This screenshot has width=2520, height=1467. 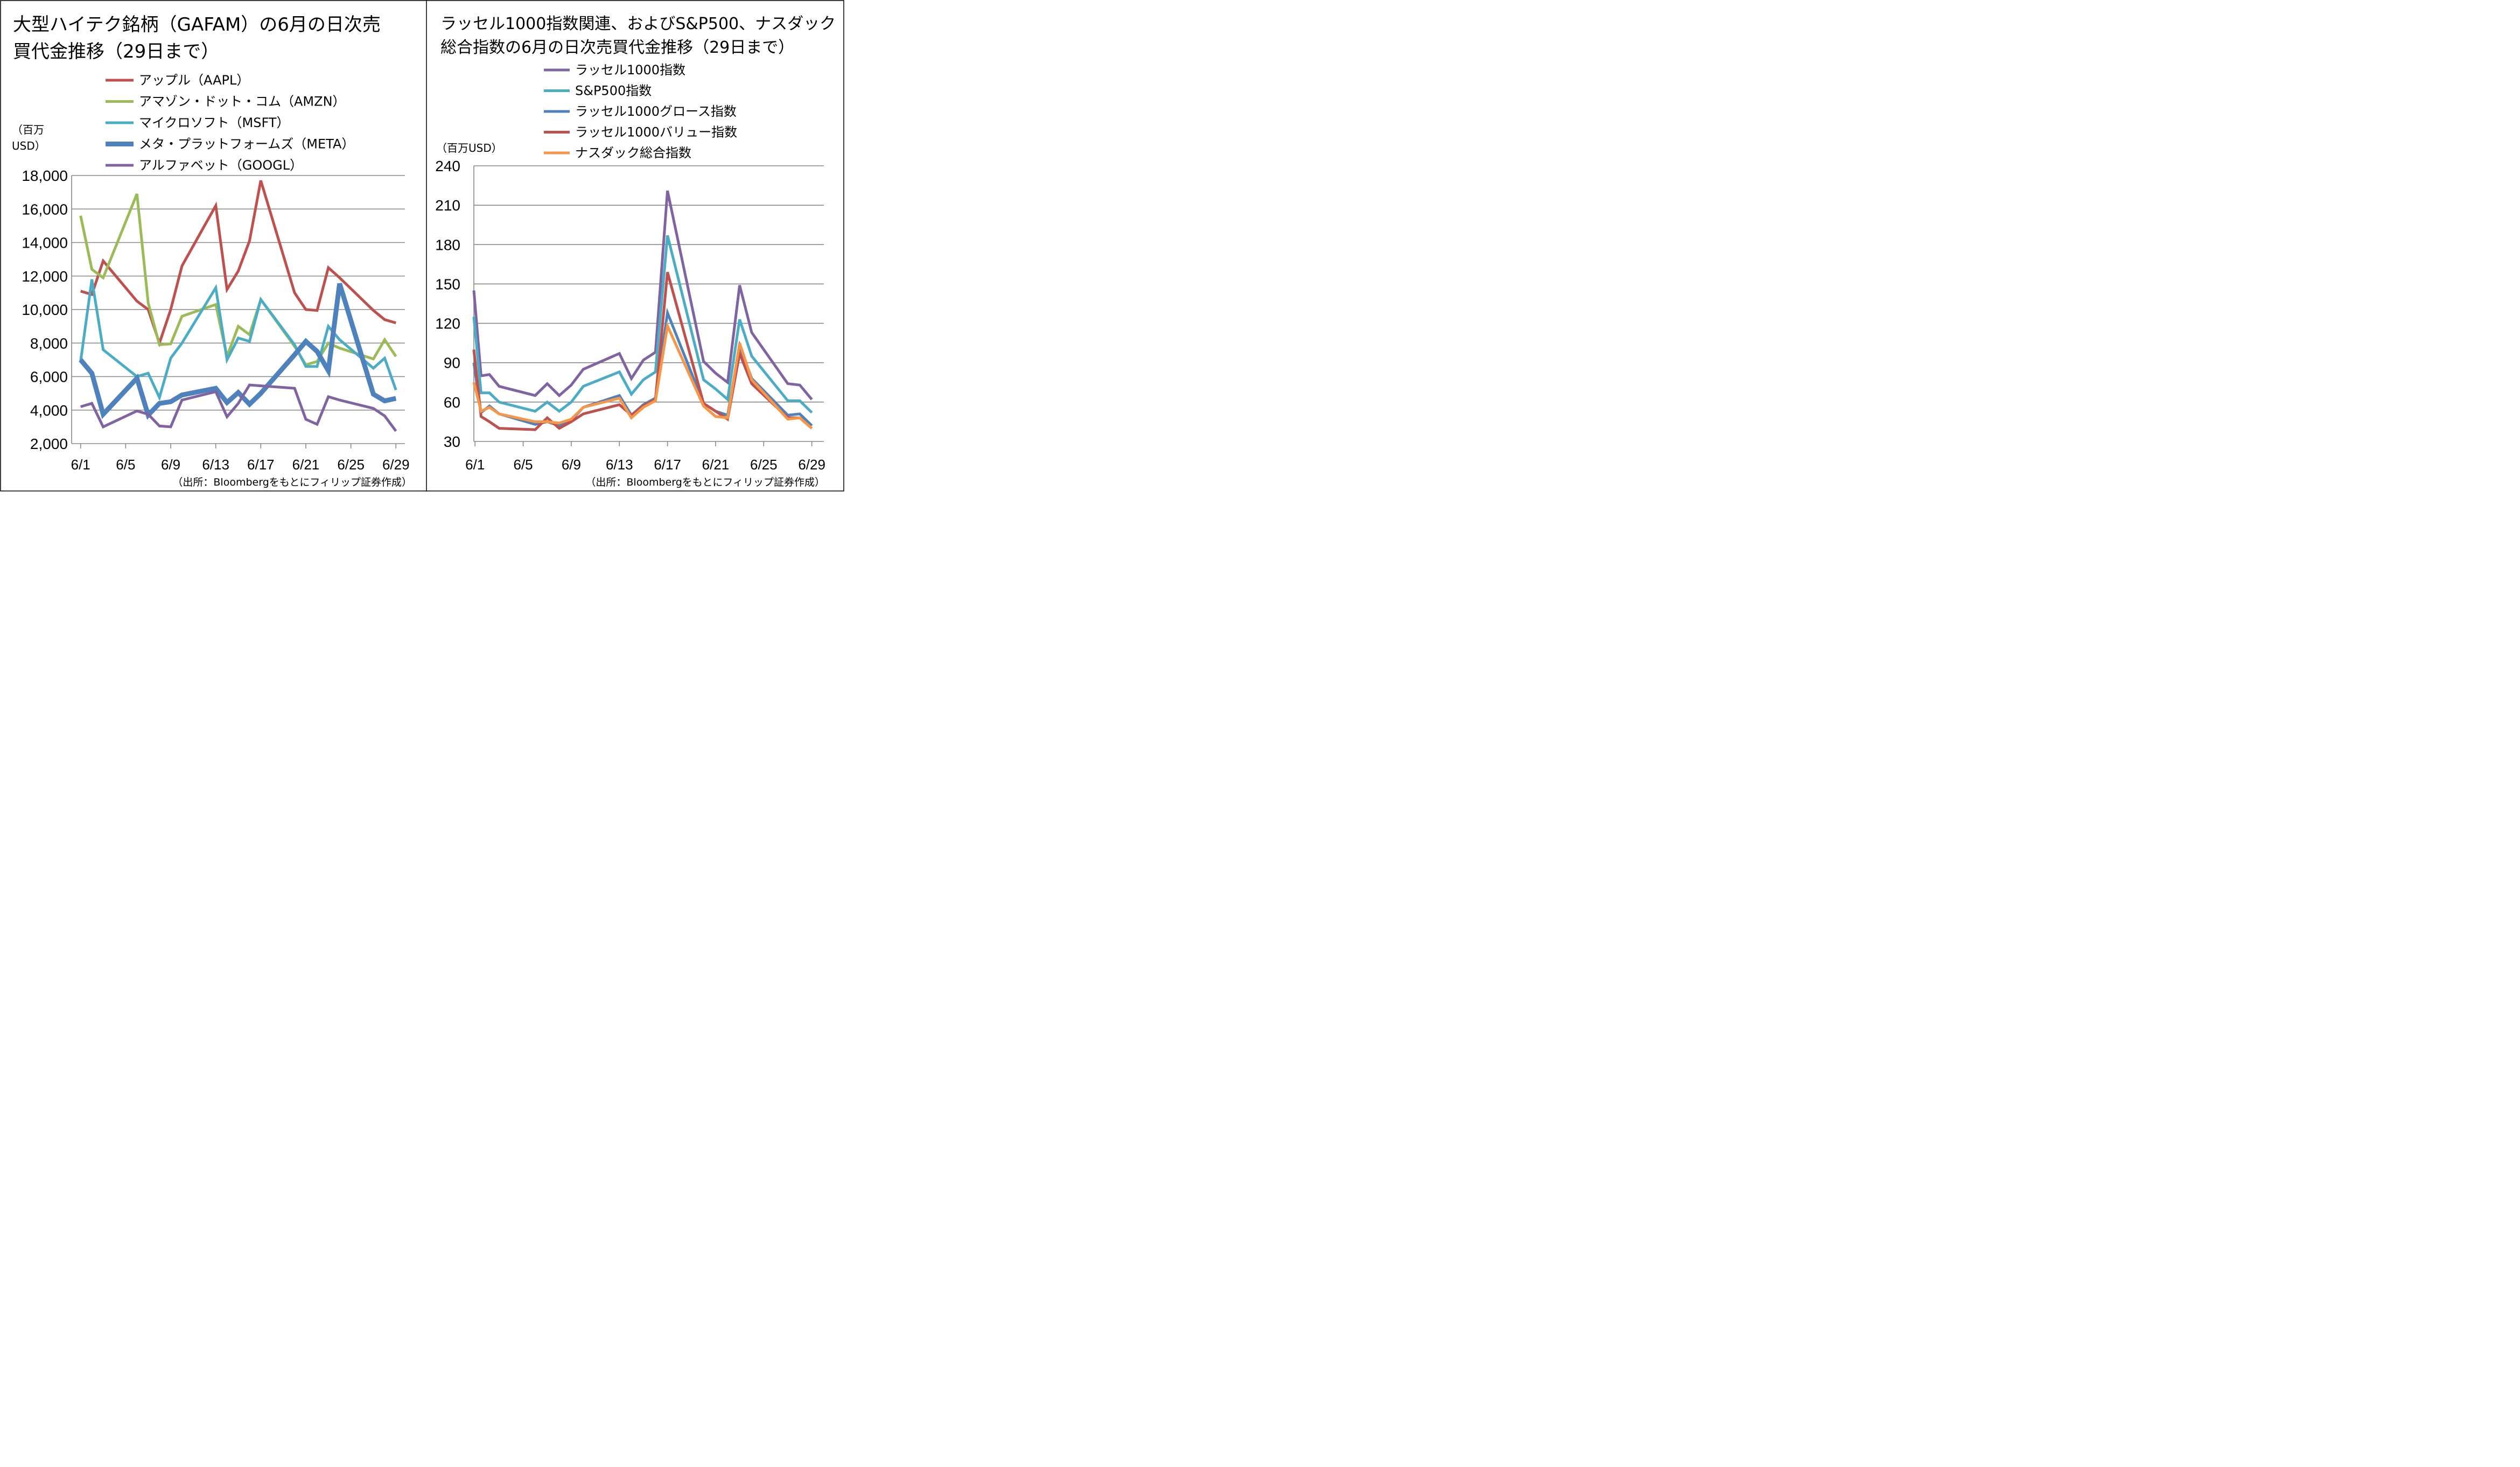 I want to click on gafam-y-tick-label: 14,000, so click(x=45, y=243).